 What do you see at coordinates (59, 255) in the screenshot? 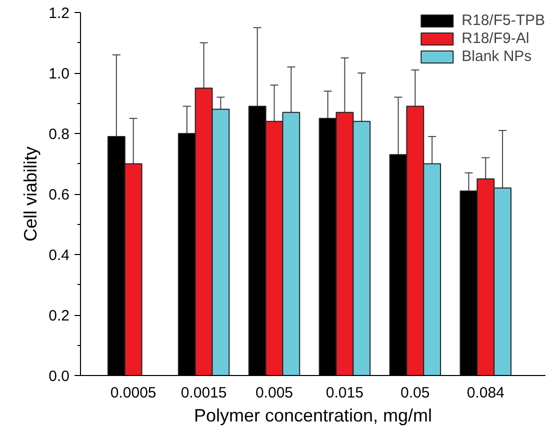
I see `y-tick-label: 0.4` at bounding box center [59, 255].